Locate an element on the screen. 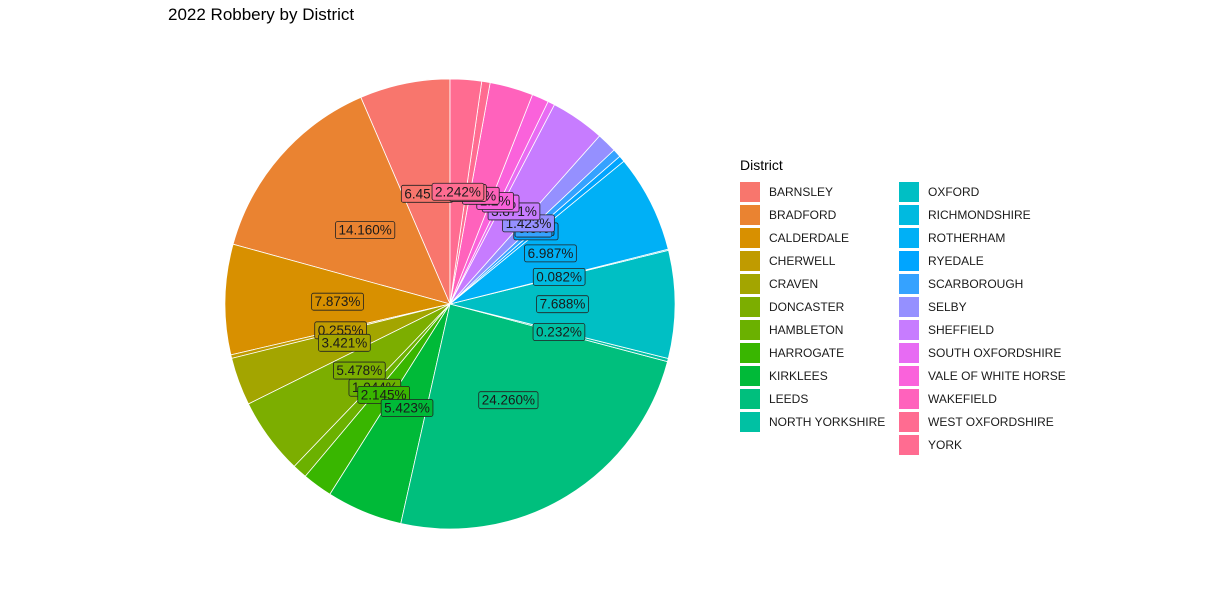 This screenshot has width=1225, height=589. legend-label: SCARBOROUGH is located at coordinates (976, 283).